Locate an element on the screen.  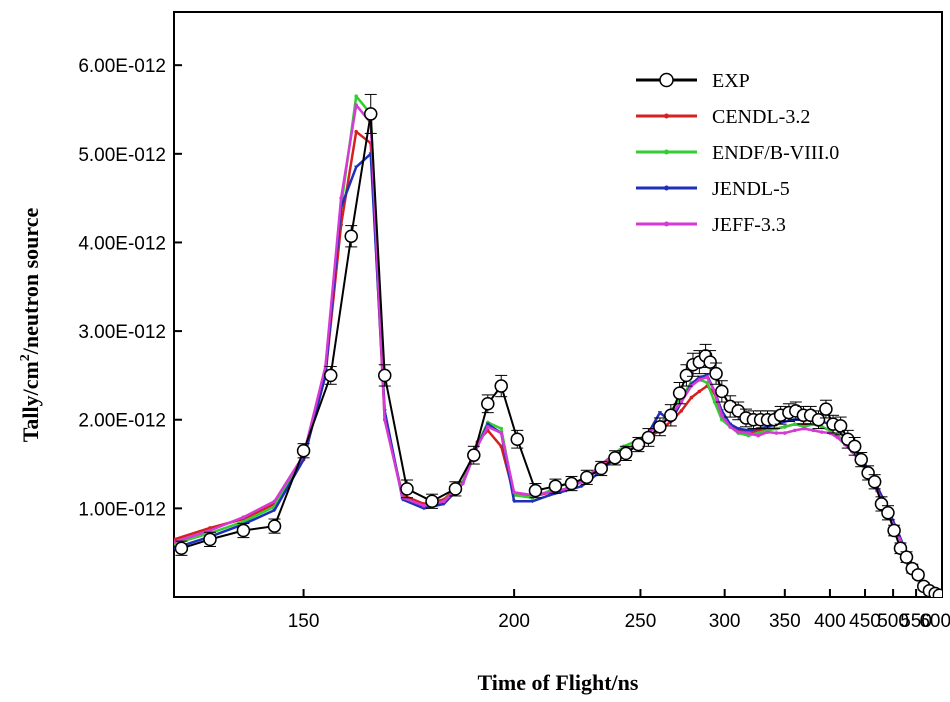
legend: EXP CENDL-3.2 ENDF/B-VIII.0 JENDL-5 JEFF-3.3 is located at coordinates (737, 153).